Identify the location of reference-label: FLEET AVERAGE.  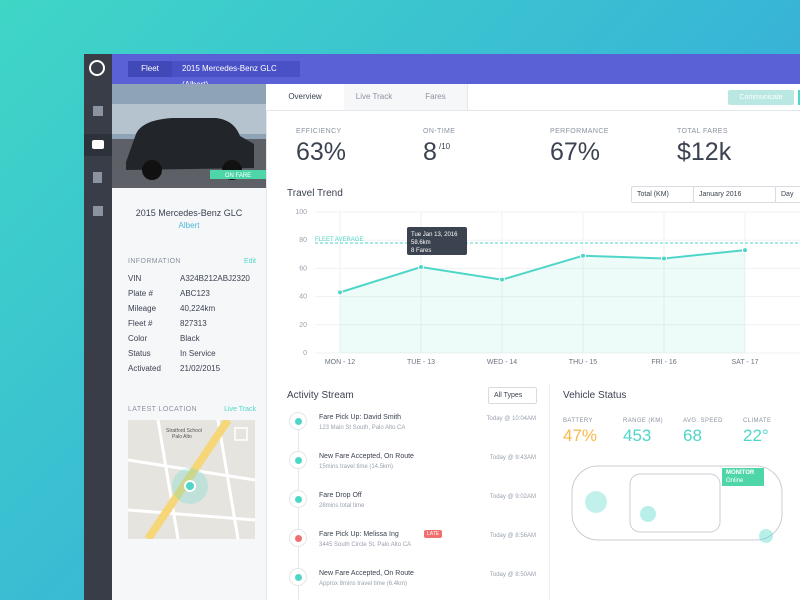
(339, 240).